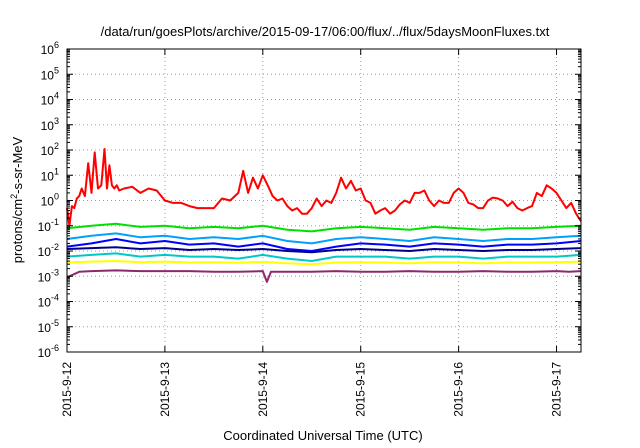  Describe the element at coordinates (48, 301) in the screenshot. I see `y-tick-label: 10⁻⁴` at that location.